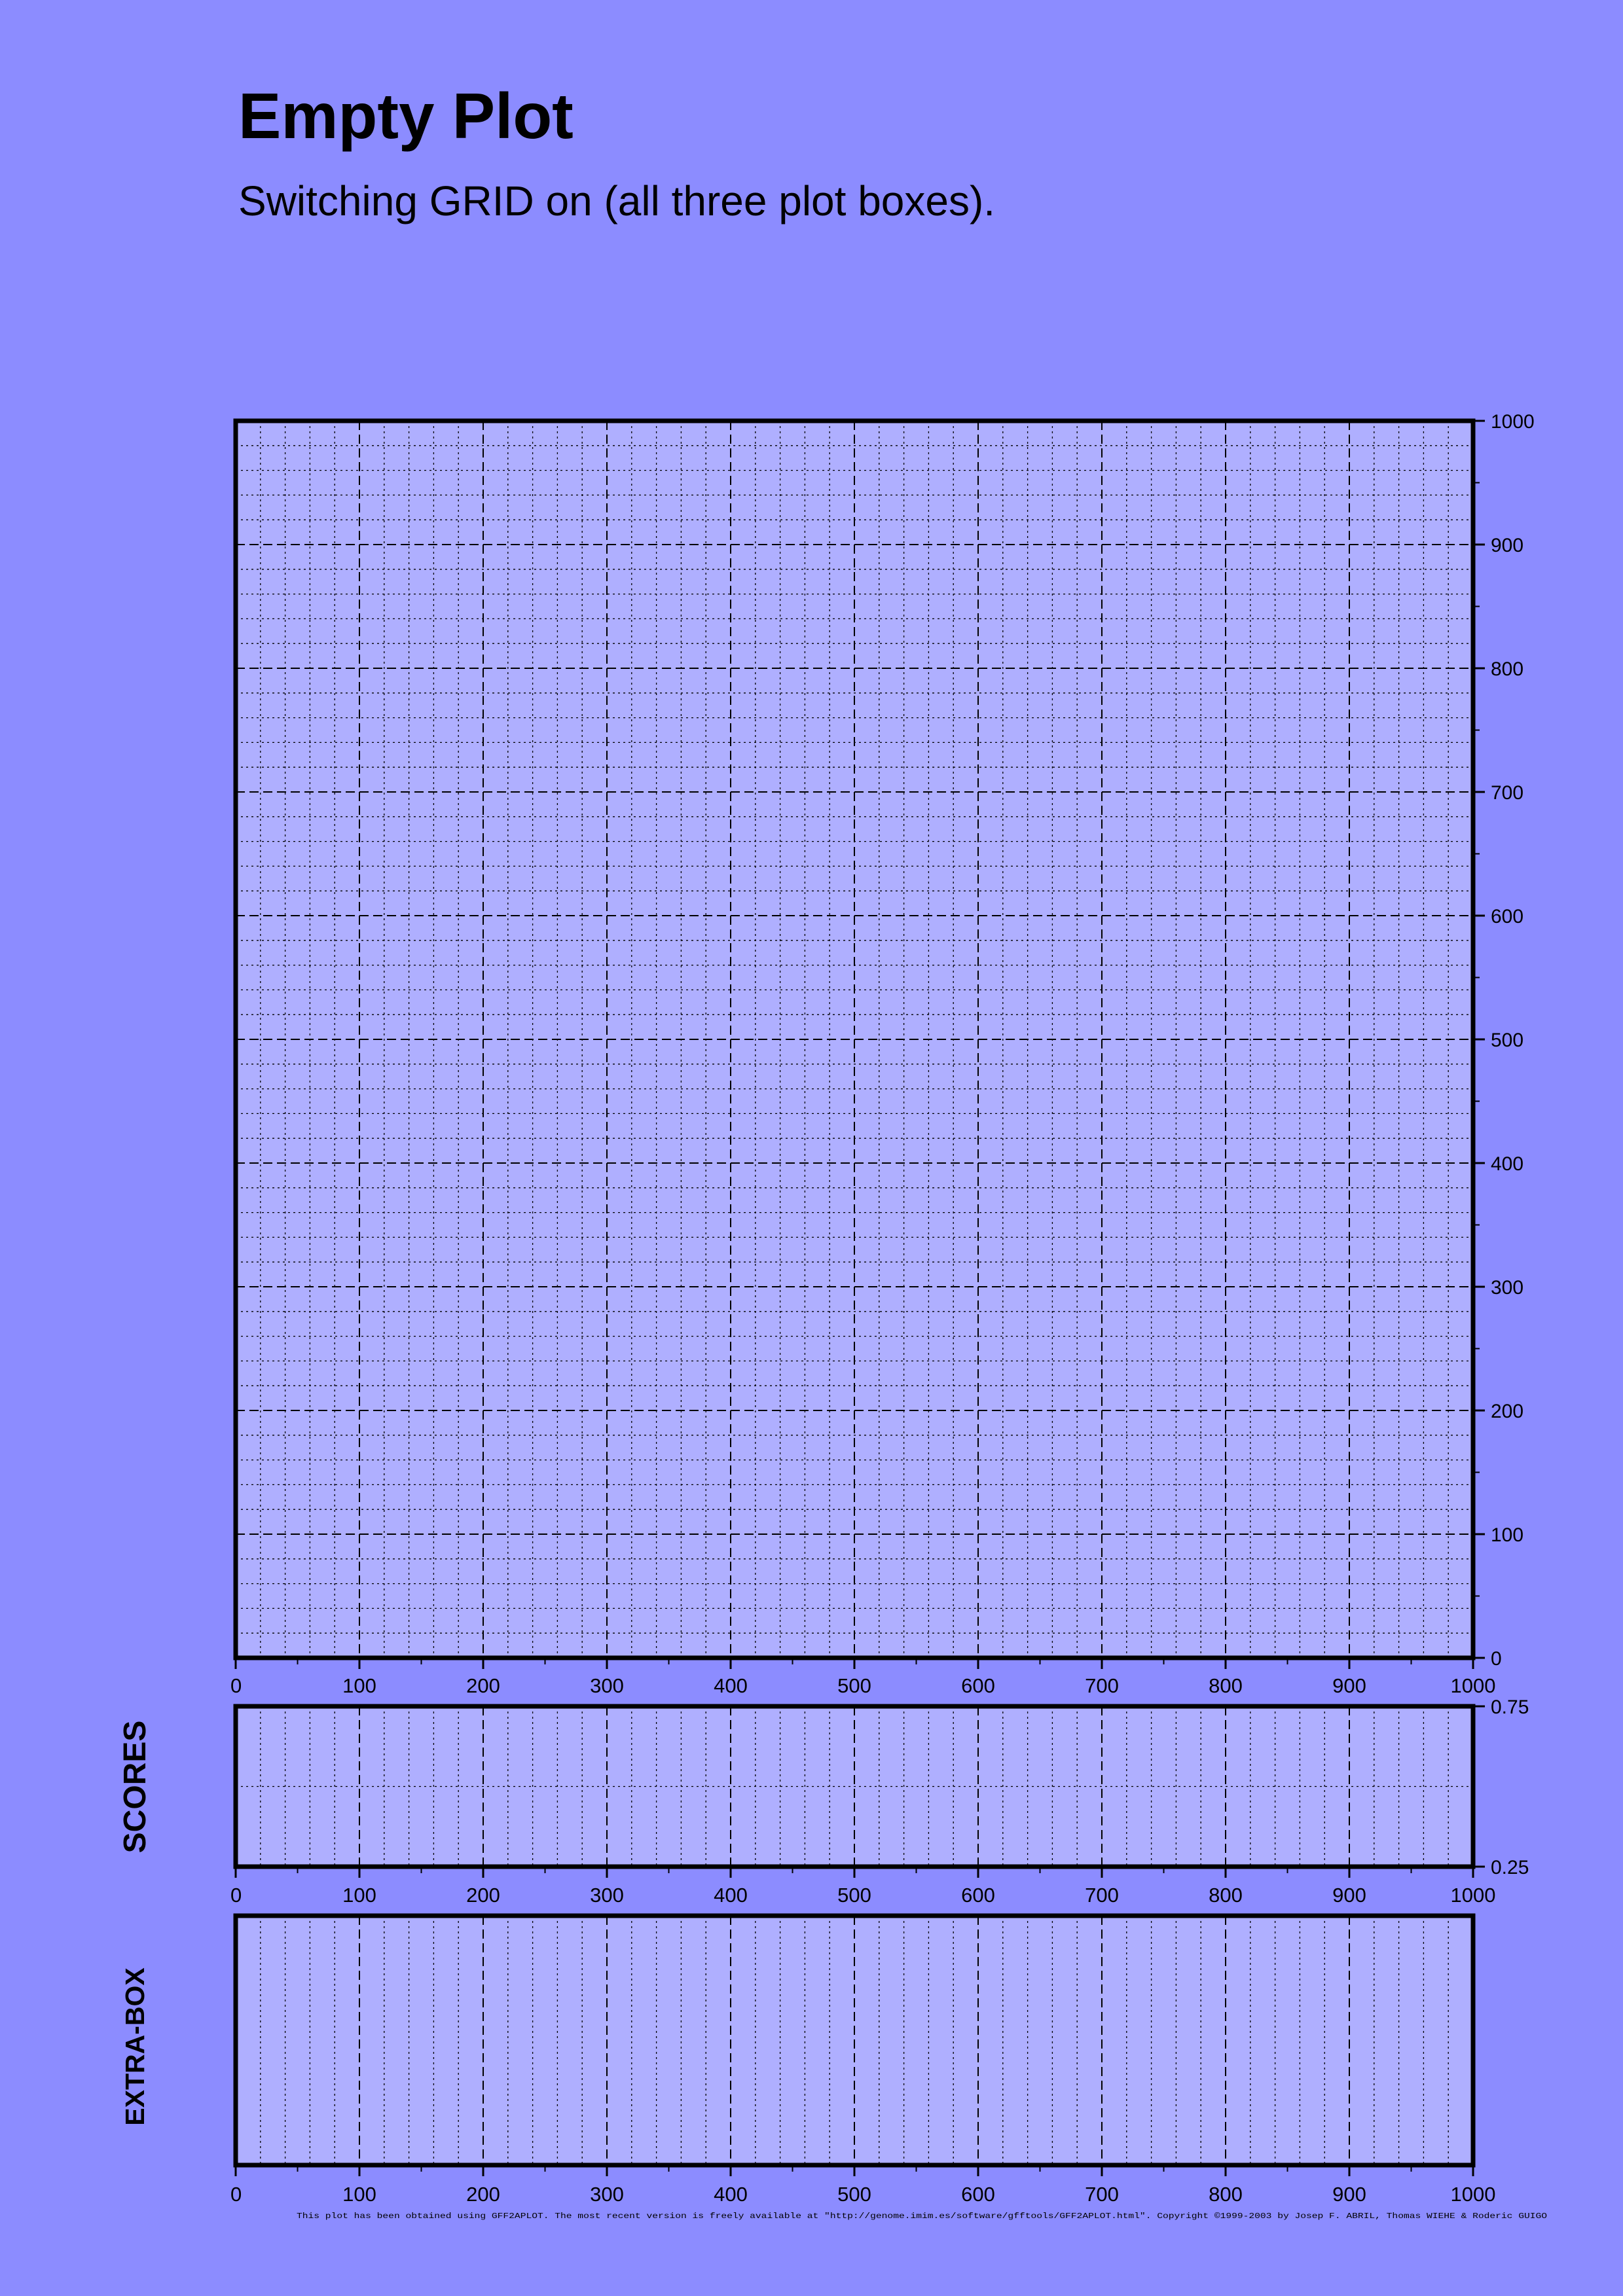 This screenshot has width=1623, height=2296. Describe the element at coordinates (406, 116) in the screenshot. I see `page-title: Empty Plot` at that location.